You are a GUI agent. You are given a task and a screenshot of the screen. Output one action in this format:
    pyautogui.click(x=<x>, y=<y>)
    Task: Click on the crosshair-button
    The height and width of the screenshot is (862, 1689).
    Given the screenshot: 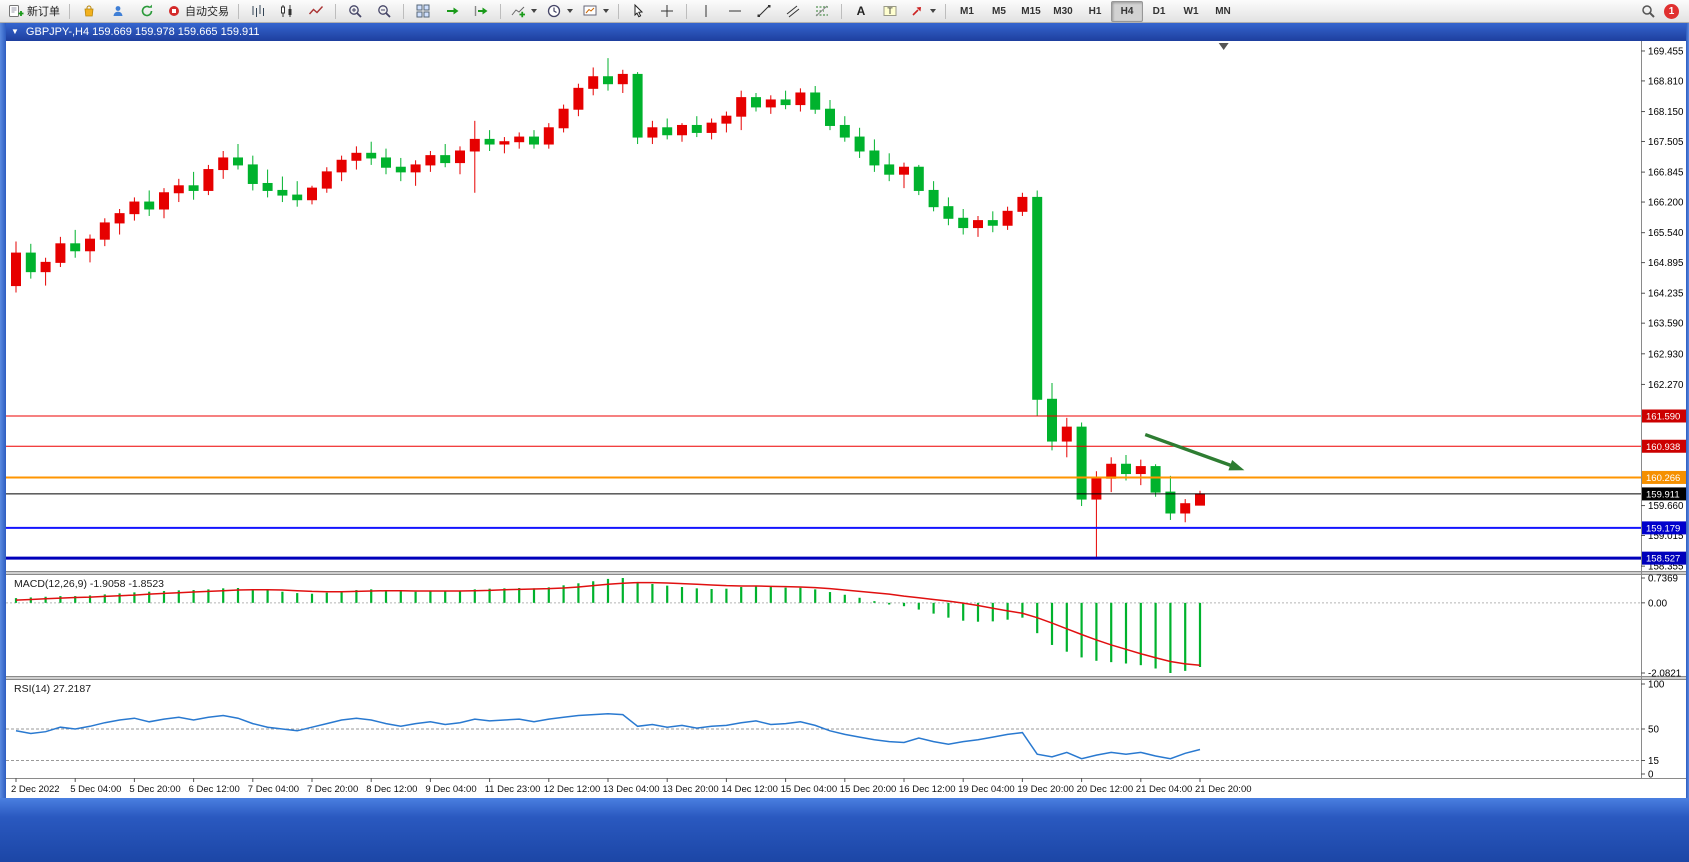 What is the action you would take?
    pyautogui.click(x=667, y=11)
    